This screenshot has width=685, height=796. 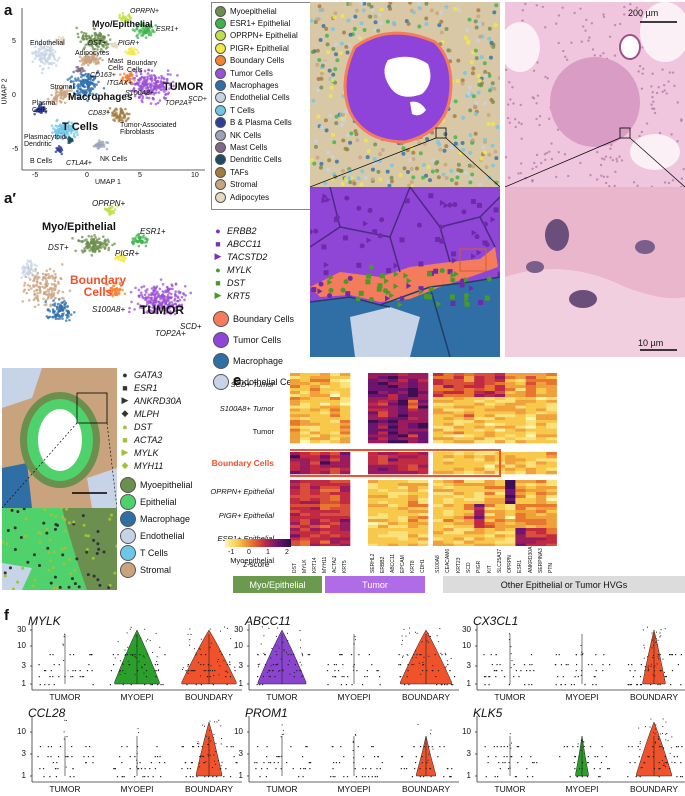 What do you see at coordinates (242, 110) in the screenshot?
I see `legend-a-label: T Cells` at bounding box center [242, 110].